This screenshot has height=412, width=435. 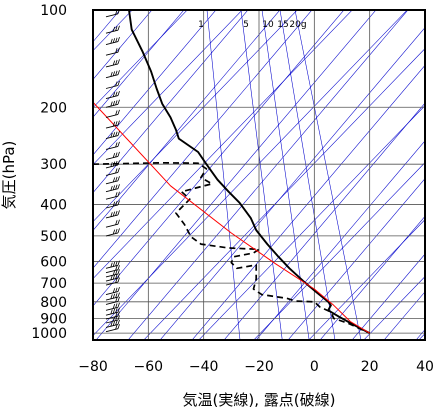 What do you see at coordinates (259, 400) in the screenshot?
I see `x-axis-title: 気温(実線), 露点(破線)` at bounding box center [259, 400].